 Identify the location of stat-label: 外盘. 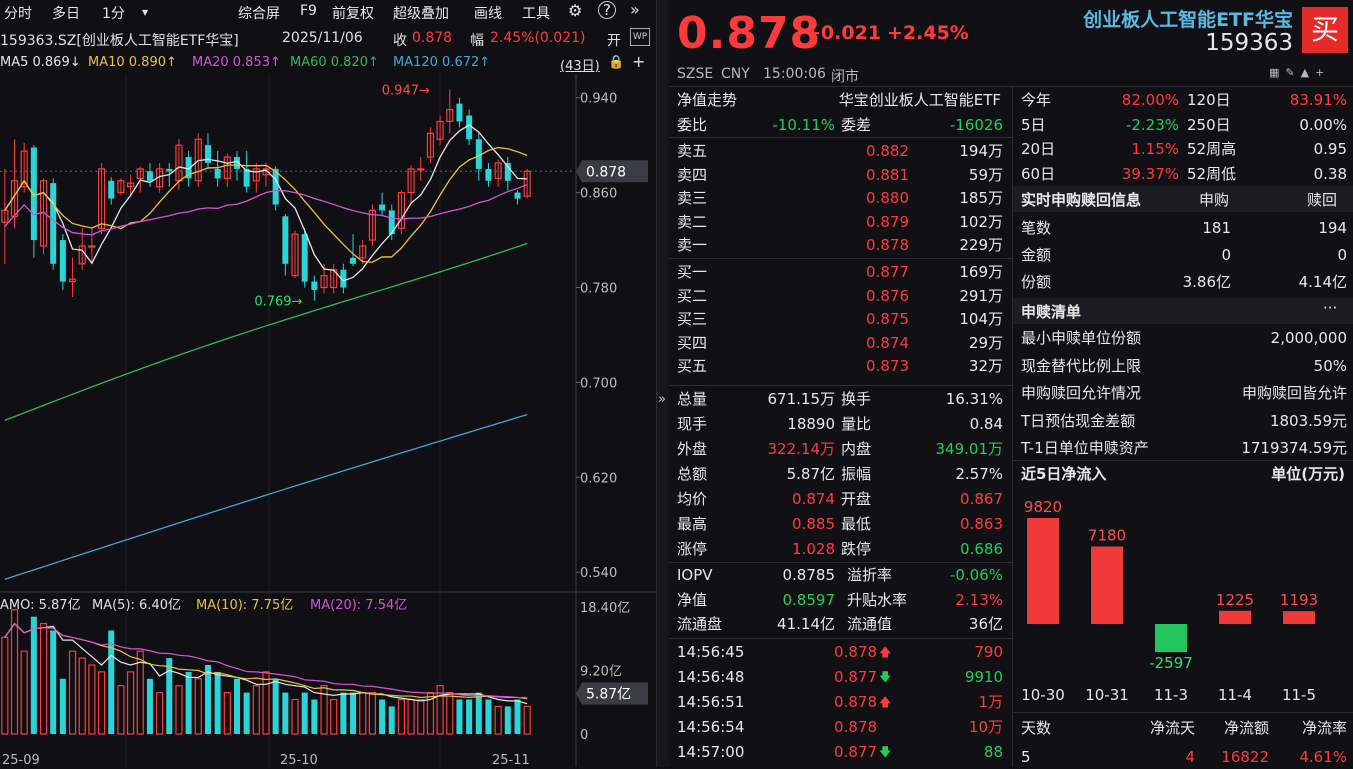
(692, 449).